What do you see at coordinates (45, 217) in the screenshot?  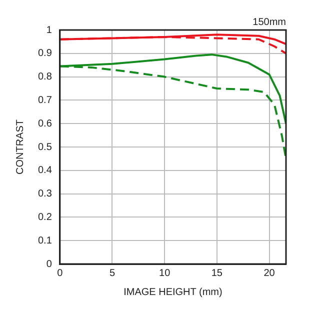 I see `y-tick-label: 0.2` at bounding box center [45, 217].